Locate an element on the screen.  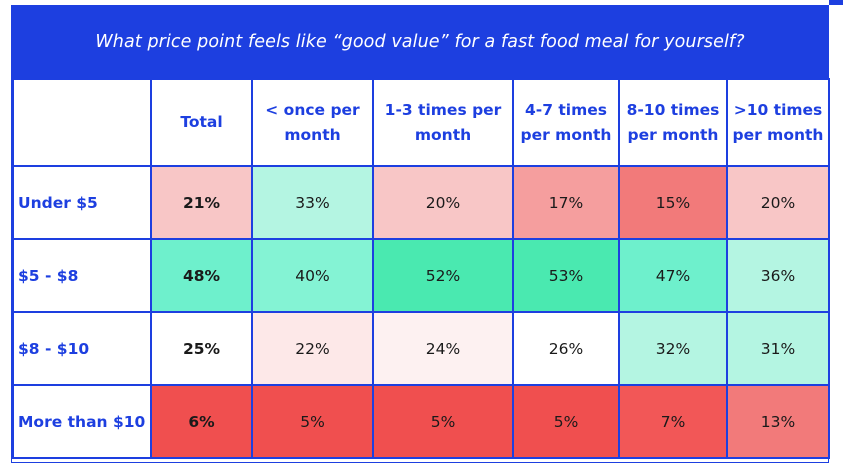
data-cell: 7% is located at coordinates (673, 421).